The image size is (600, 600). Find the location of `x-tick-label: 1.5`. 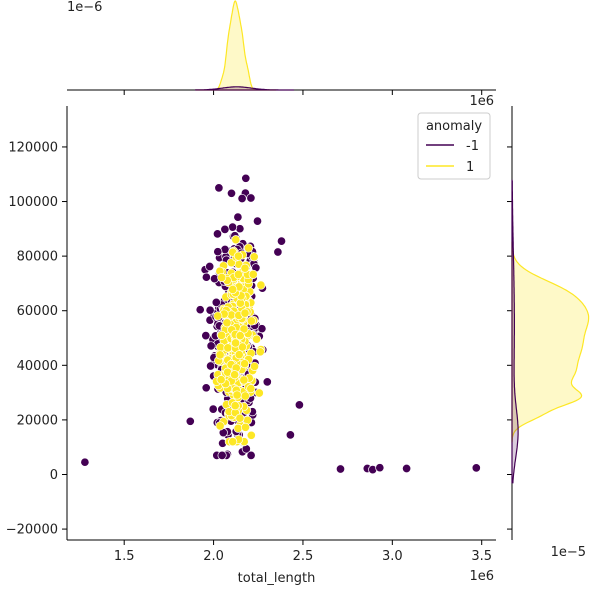

x-tick-label: 1.5 is located at coordinates (124, 556).